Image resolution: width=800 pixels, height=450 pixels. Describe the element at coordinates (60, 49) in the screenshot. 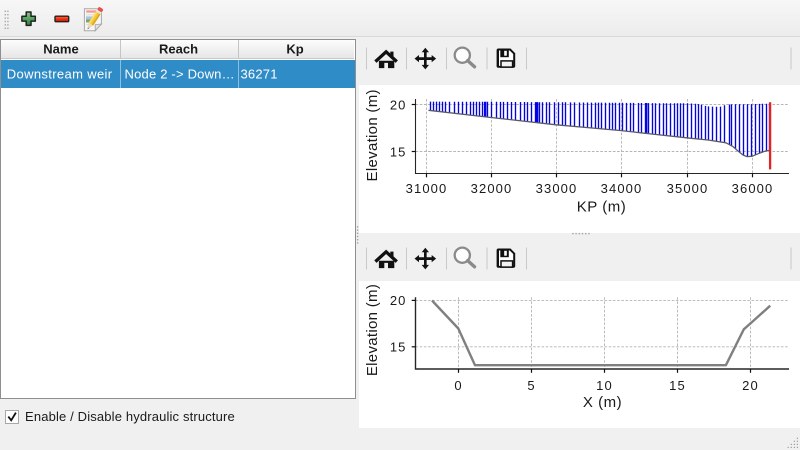

I see `svg-text: Name` at that location.